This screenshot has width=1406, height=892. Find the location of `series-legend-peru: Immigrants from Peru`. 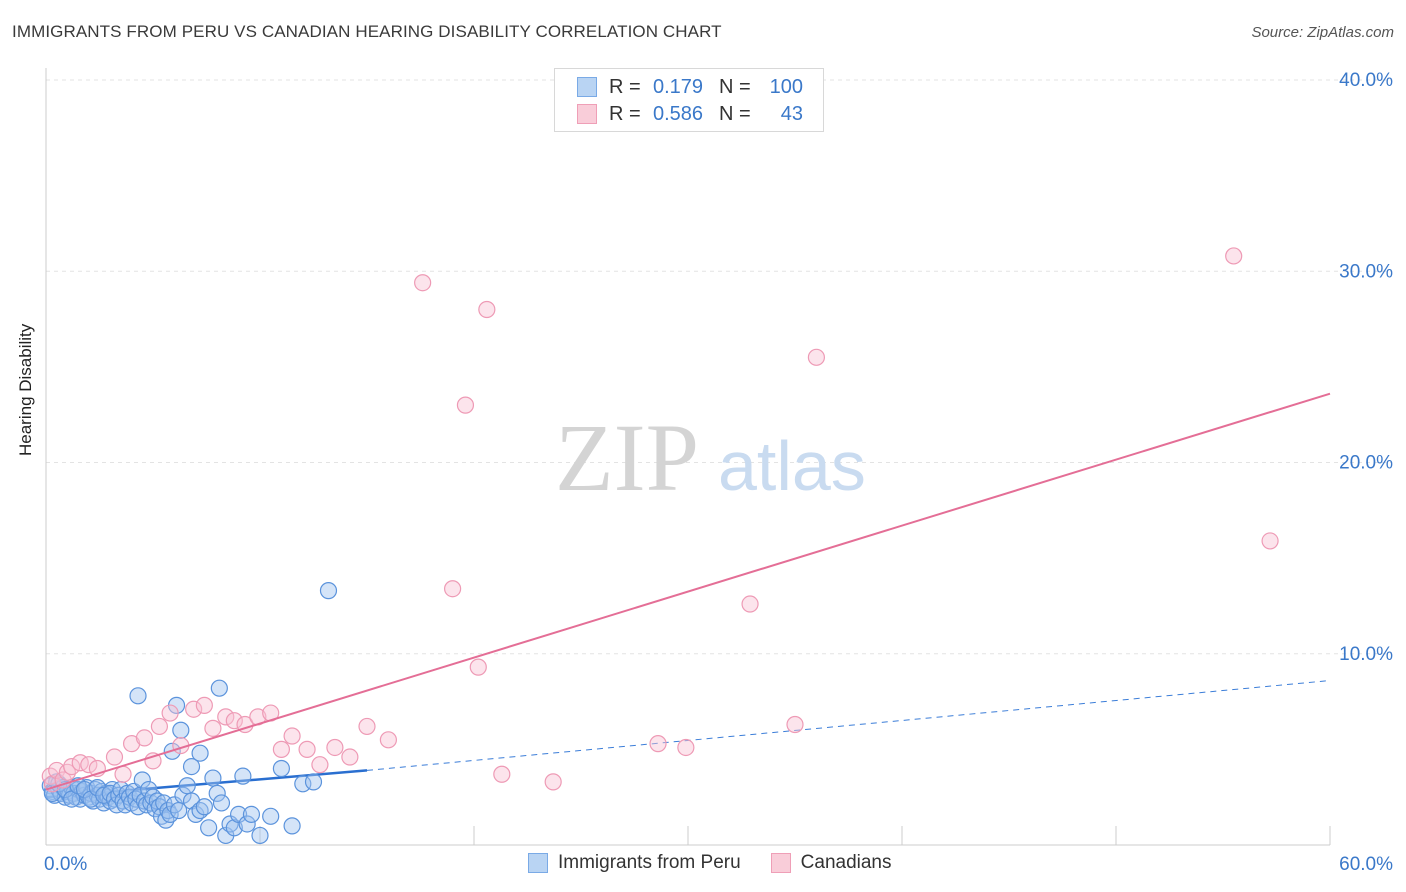

series-legend-peru: Immigrants from Peru is located at coordinates (634, 863).